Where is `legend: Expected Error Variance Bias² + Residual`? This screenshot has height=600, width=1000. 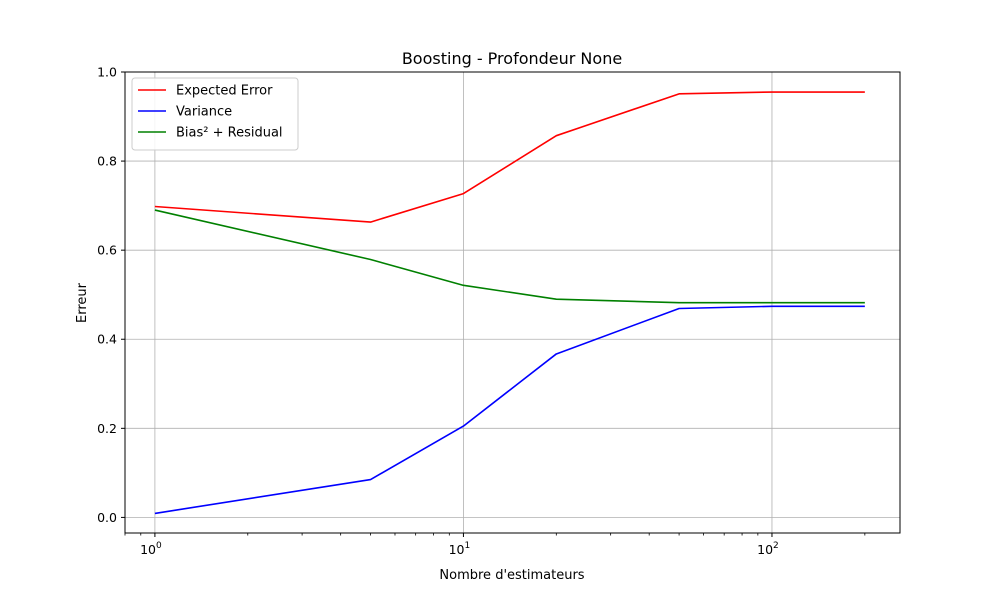 legend: Expected Error Variance Bias² + Residual is located at coordinates (215, 114).